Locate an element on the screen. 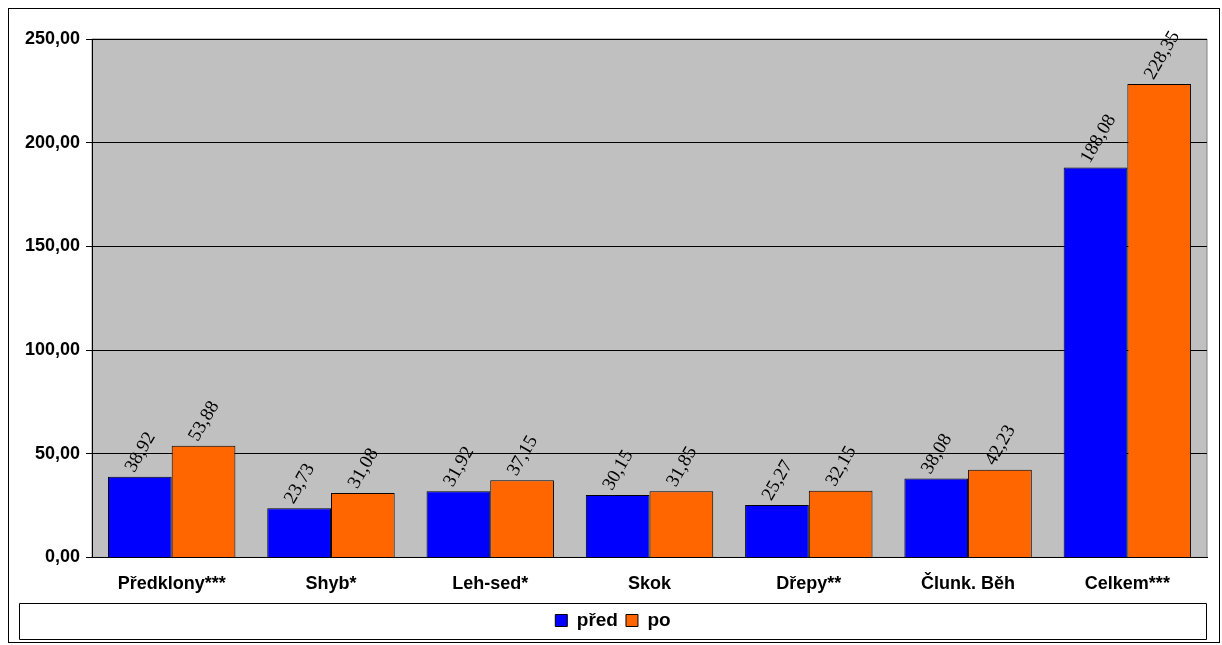 This screenshot has height=645, width=1222. legend-label: po is located at coordinates (659, 619).